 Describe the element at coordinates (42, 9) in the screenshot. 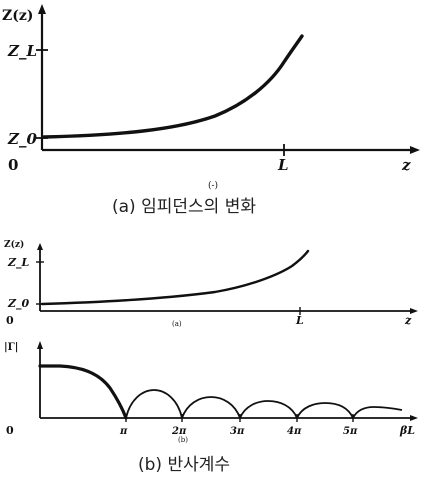

I see `top-y-axis-arrow` at that location.